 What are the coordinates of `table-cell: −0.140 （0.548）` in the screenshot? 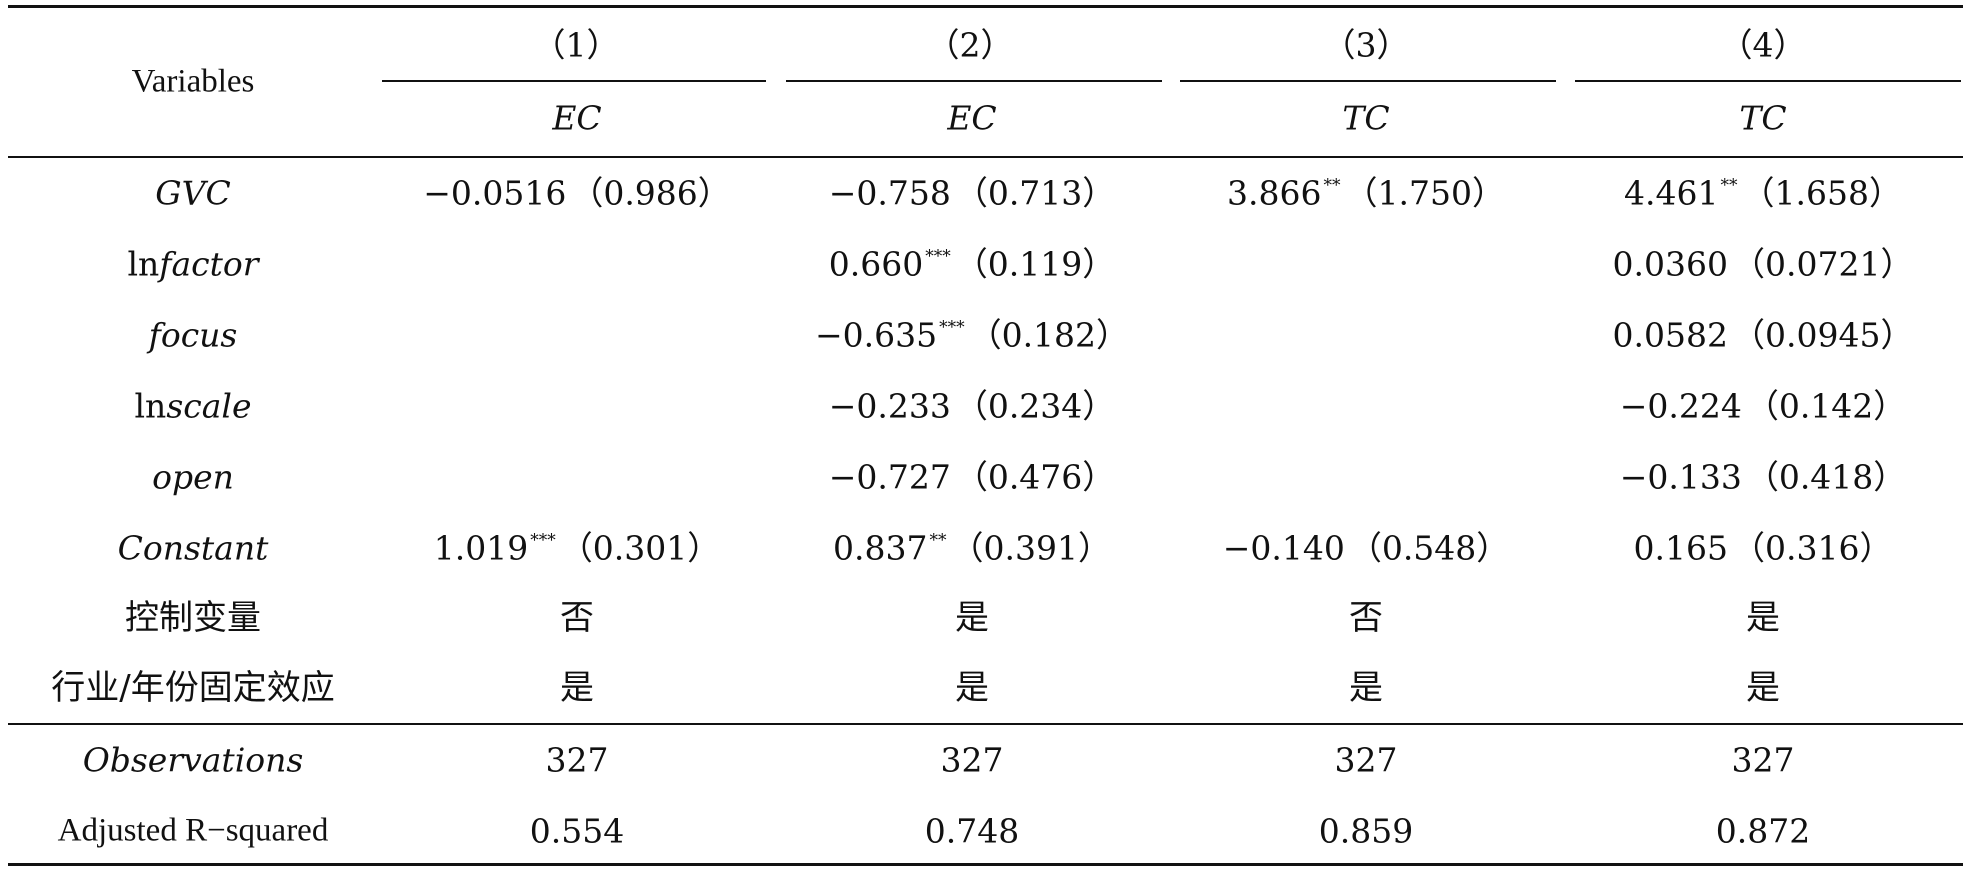 It's located at (1366, 548).